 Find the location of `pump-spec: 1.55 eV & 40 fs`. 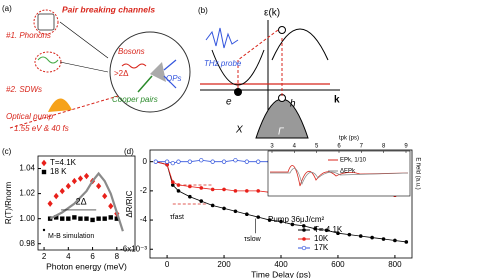

pump-spec: 1.55 eV & 40 fs is located at coordinates (41, 128).